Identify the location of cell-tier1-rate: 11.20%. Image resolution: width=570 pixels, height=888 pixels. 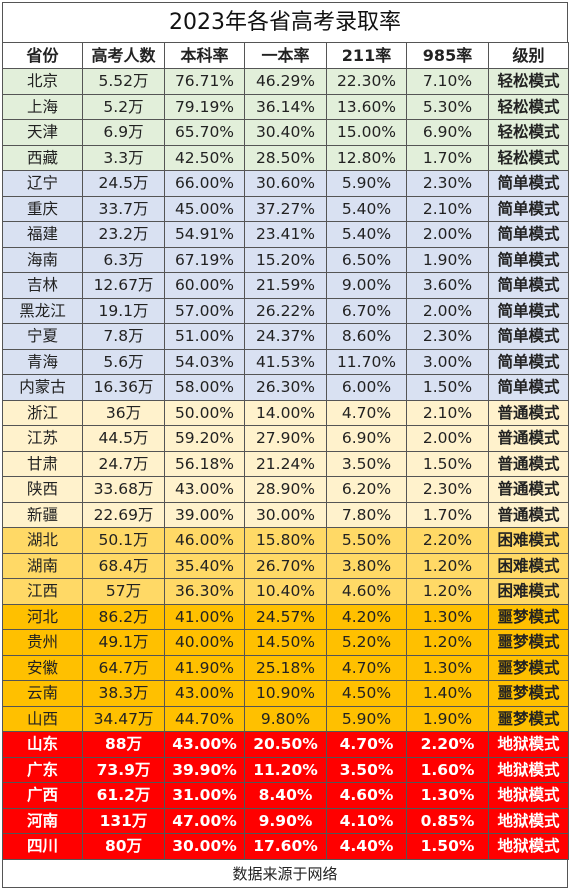
(285, 769).